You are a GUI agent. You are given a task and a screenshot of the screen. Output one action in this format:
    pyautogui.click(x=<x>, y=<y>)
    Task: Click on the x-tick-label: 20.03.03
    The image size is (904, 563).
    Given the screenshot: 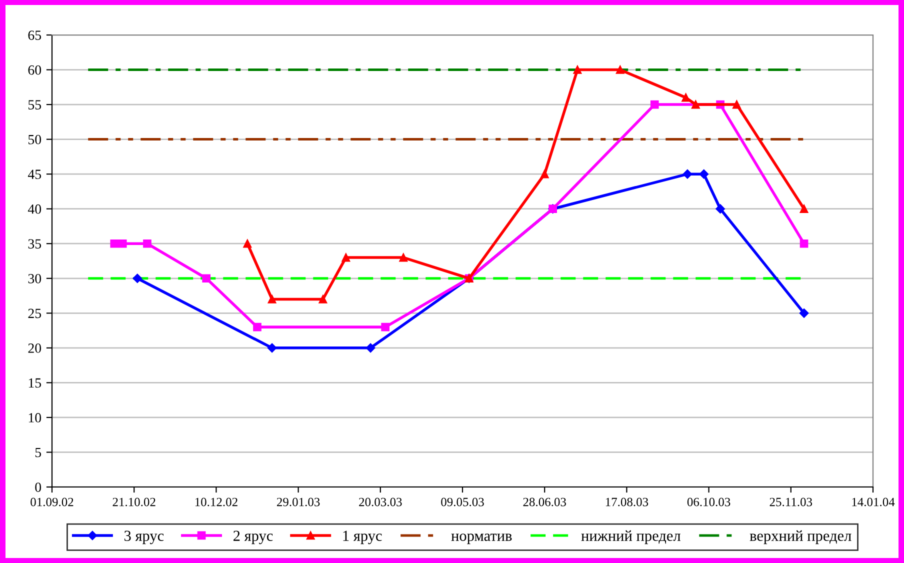 What is the action you would take?
    pyautogui.click(x=380, y=502)
    